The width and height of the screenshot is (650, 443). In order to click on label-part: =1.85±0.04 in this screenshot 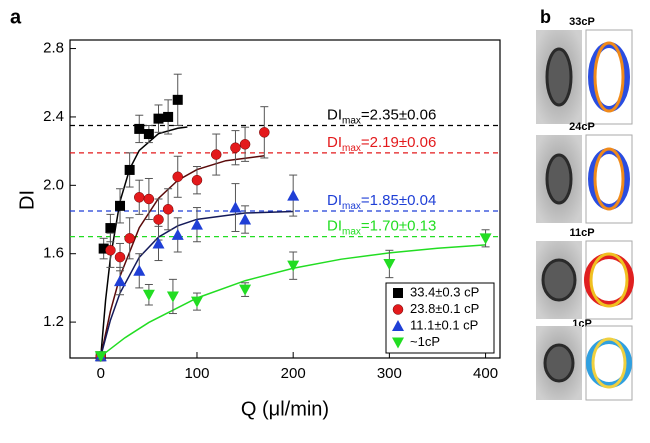, I will do `click(398, 200)`.